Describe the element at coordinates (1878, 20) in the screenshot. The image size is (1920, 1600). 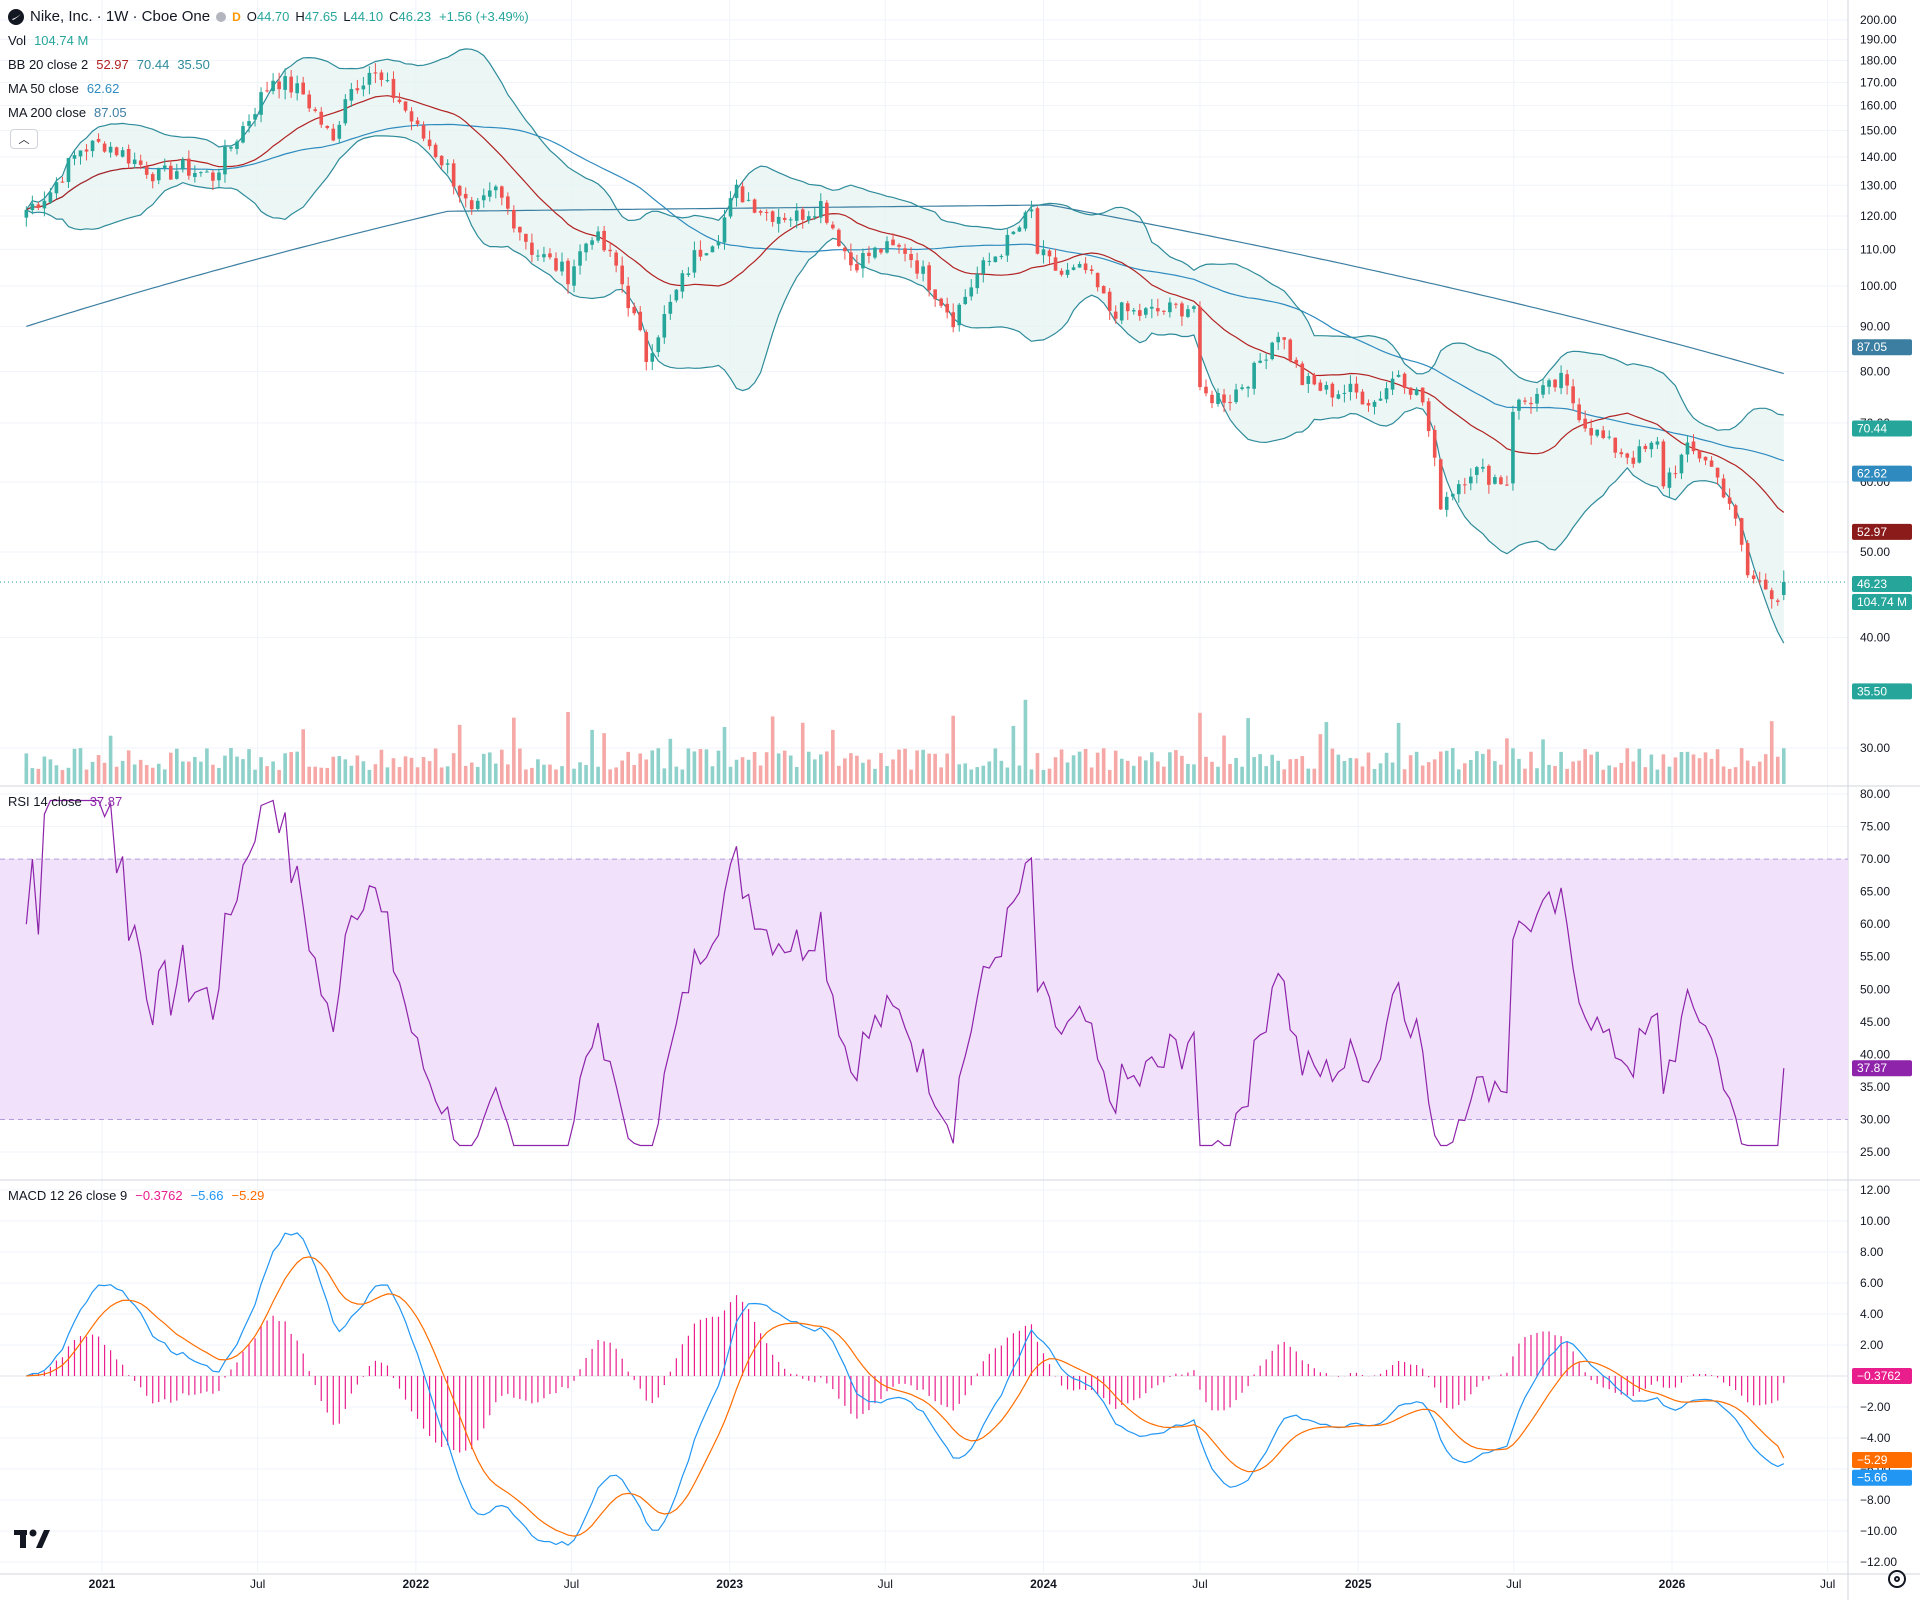
I see `price-tick-label: 200.00` at that location.